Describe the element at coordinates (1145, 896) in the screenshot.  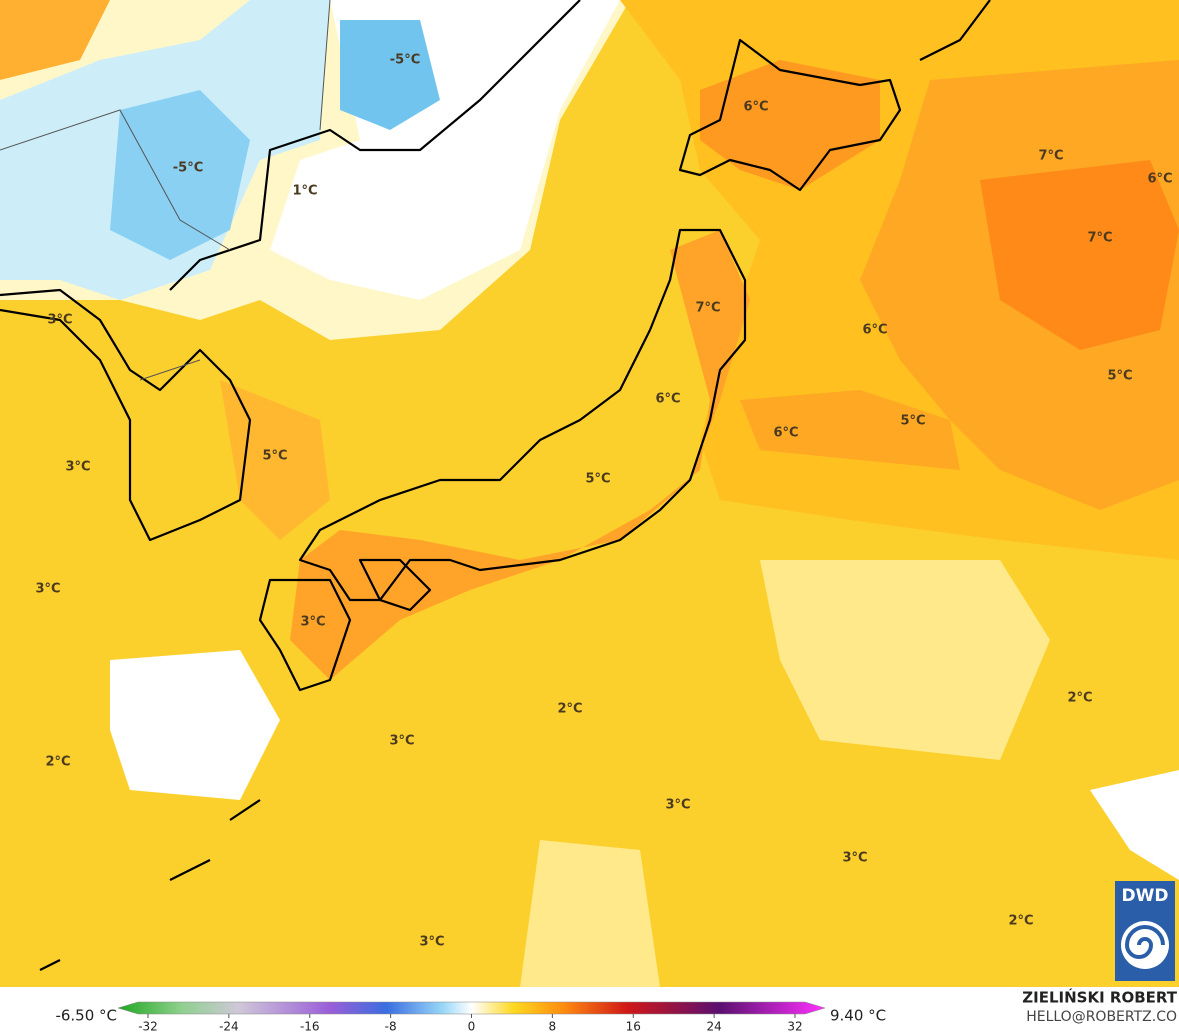
I see `logo-text: DWD` at that location.